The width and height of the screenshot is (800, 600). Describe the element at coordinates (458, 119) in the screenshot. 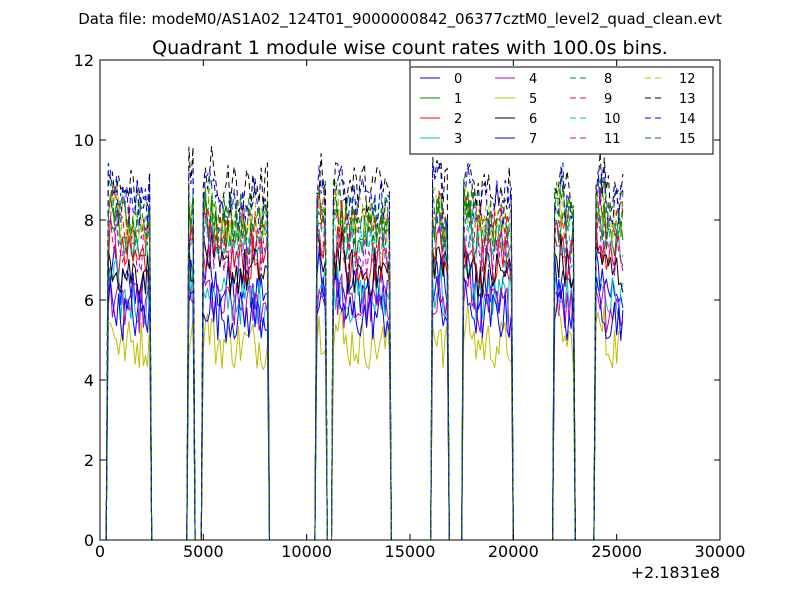

I see `legend-label-2: 2` at that location.